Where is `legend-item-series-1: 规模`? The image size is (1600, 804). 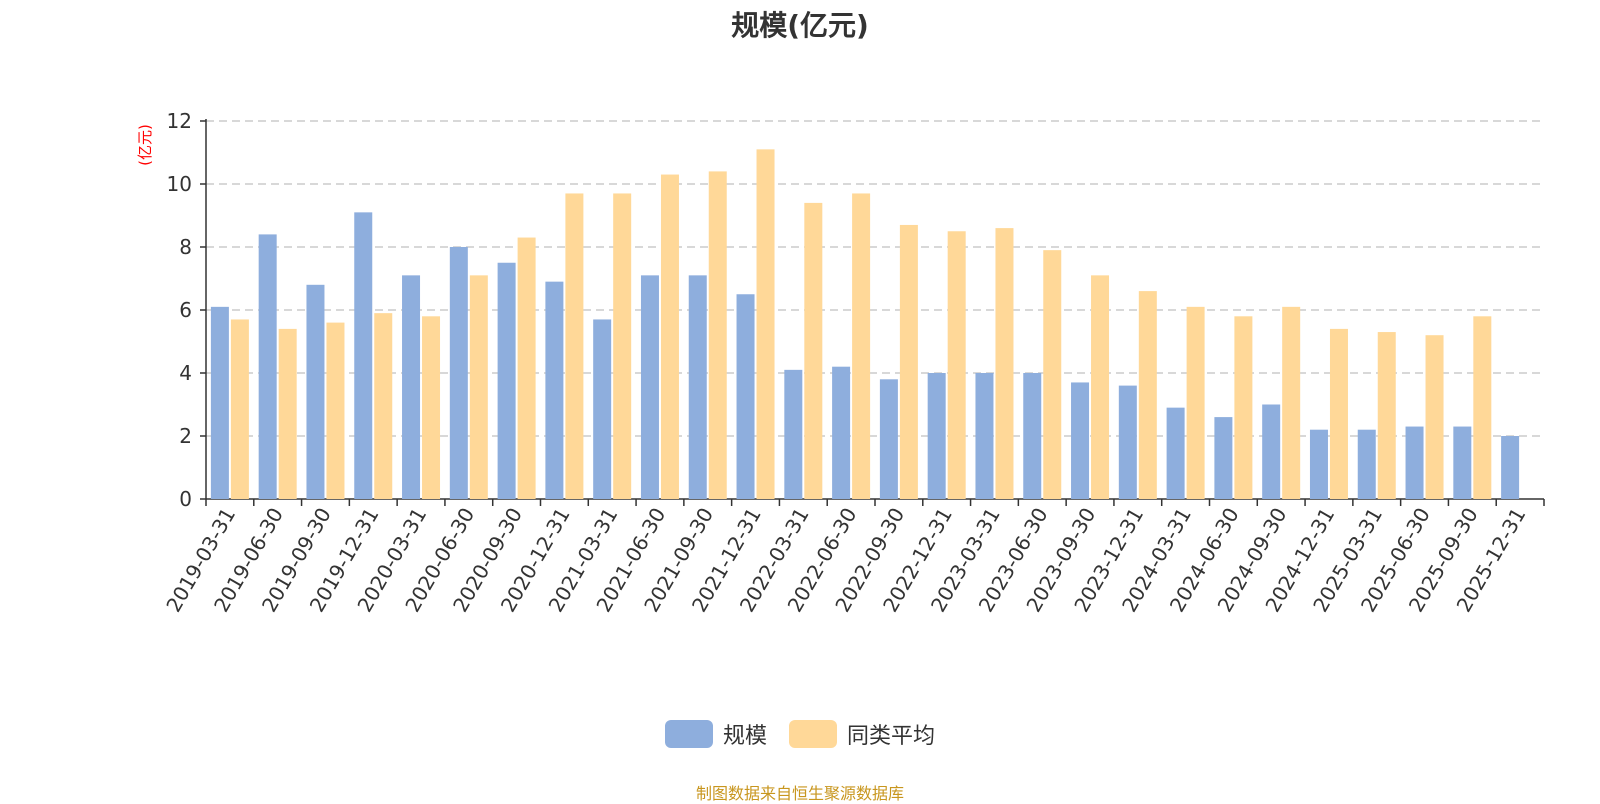 legend-item-series-1: 规模 is located at coordinates (715, 734).